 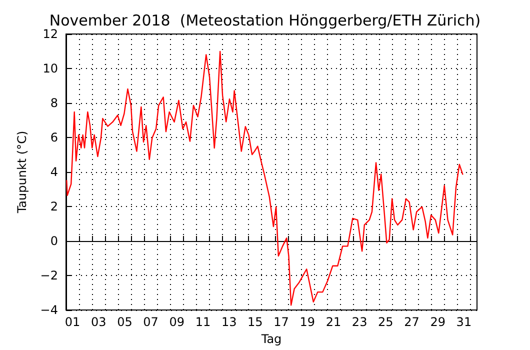 I want to click on x-tick-label: 09, so click(x=177, y=322).